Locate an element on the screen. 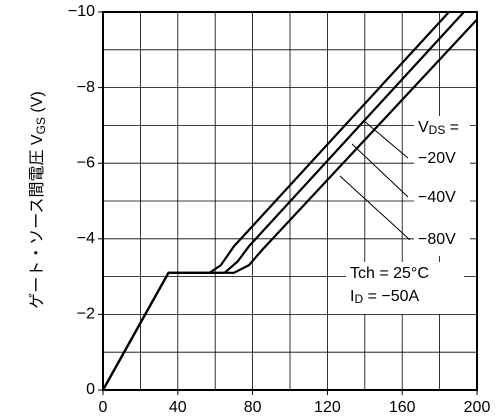  y-tick-label: −8 is located at coordinates (86, 87).